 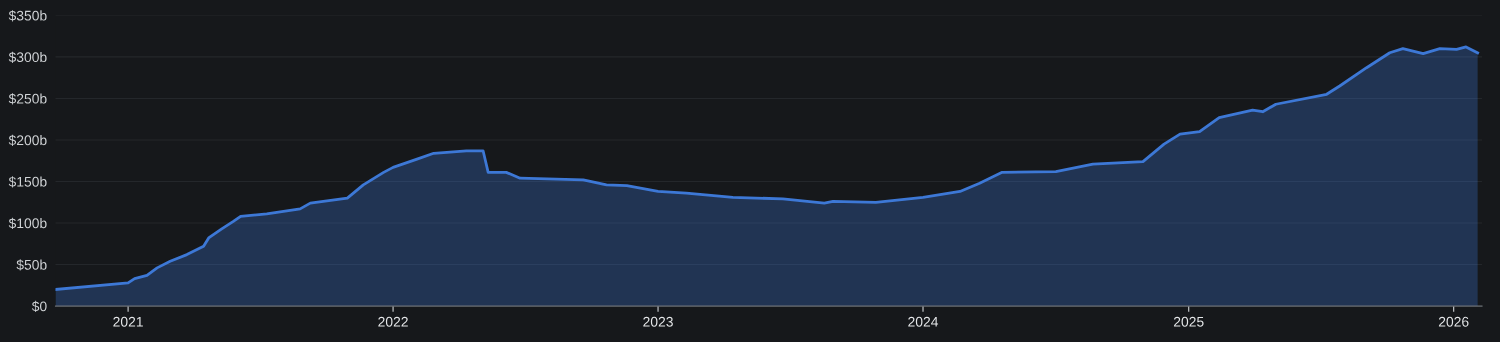 I want to click on y-tick-label: $200b, so click(x=27, y=140).